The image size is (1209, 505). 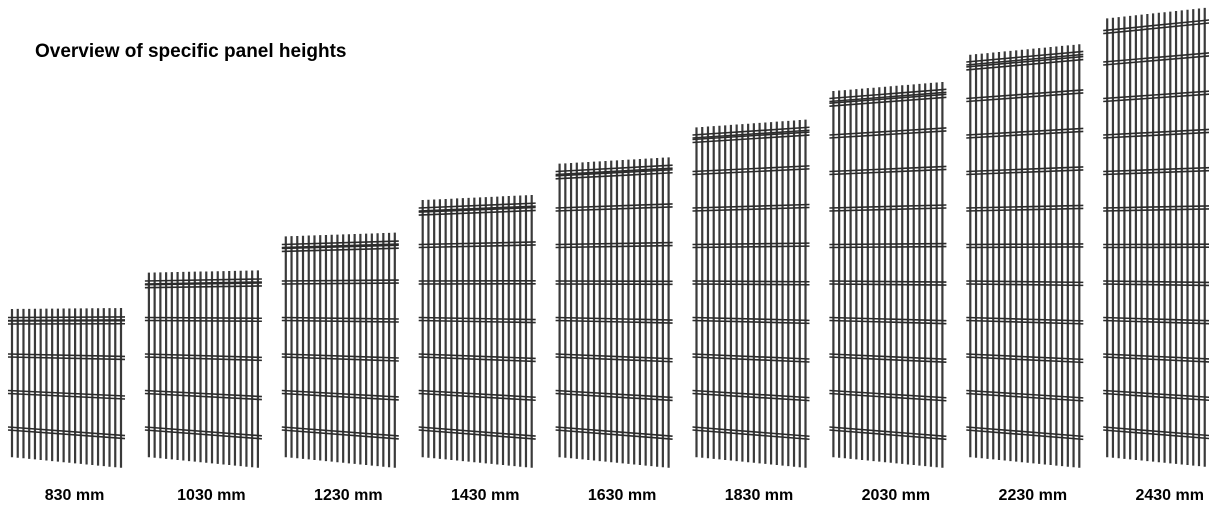 What do you see at coordinates (622, 495) in the screenshot?
I see `panel-label: 1630 mm` at bounding box center [622, 495].